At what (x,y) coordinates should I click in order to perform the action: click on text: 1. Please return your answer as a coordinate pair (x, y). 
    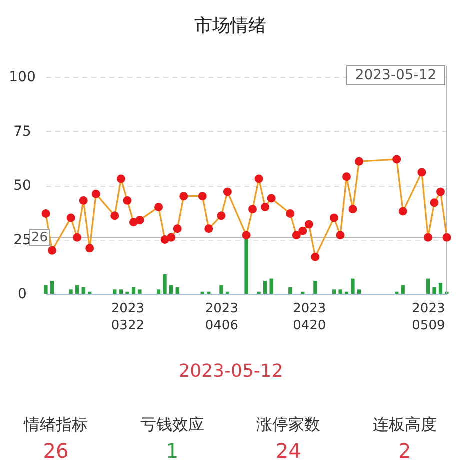
    Looking at the image, I should click on (172, 451).